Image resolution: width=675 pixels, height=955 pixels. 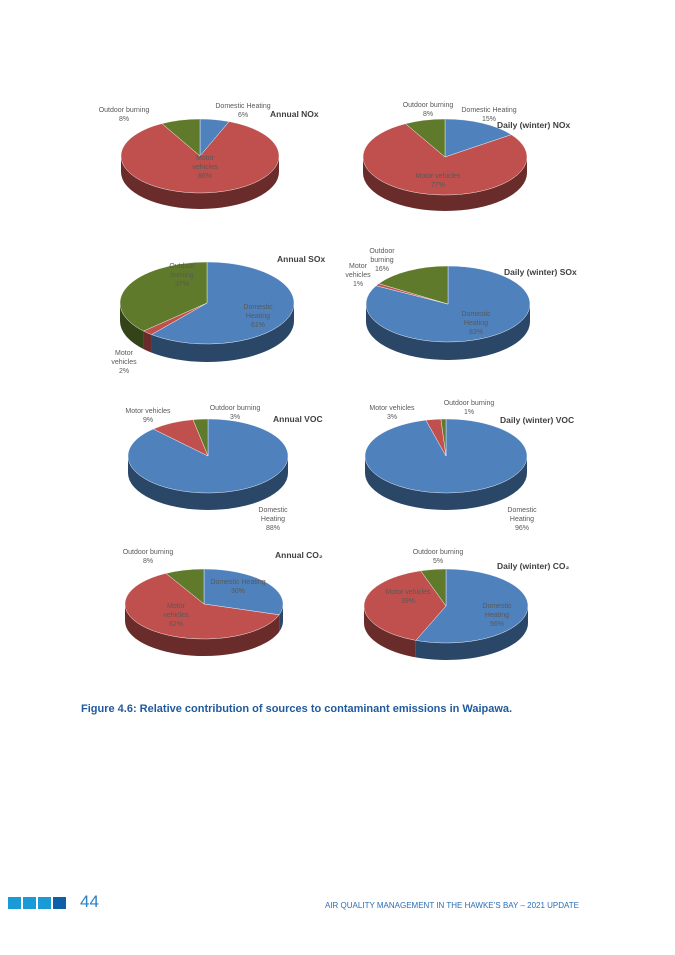 I want to click on data-label: Domestic Heating 30%, so click(x=237, y=587).